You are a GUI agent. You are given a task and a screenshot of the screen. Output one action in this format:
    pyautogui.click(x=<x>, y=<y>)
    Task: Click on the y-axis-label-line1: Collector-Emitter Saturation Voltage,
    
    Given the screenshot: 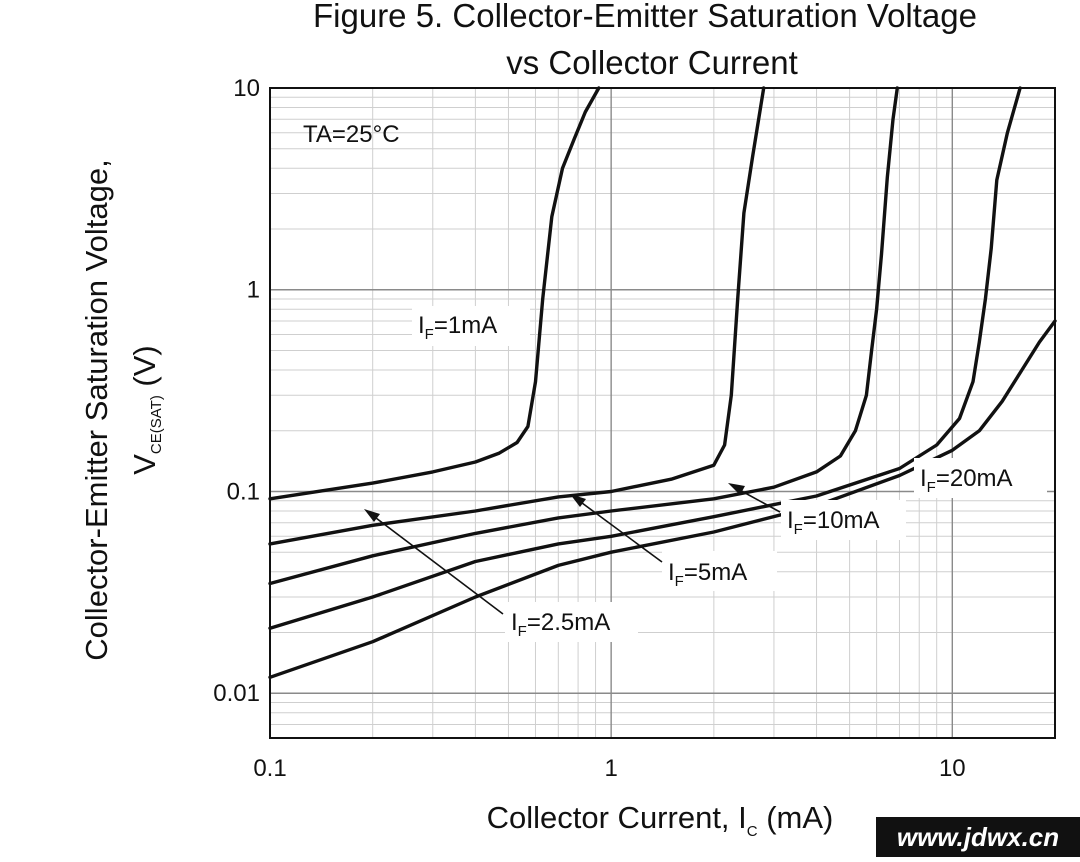 What is the action you would take?
    pyautogui.click(x=96, y=409)
    